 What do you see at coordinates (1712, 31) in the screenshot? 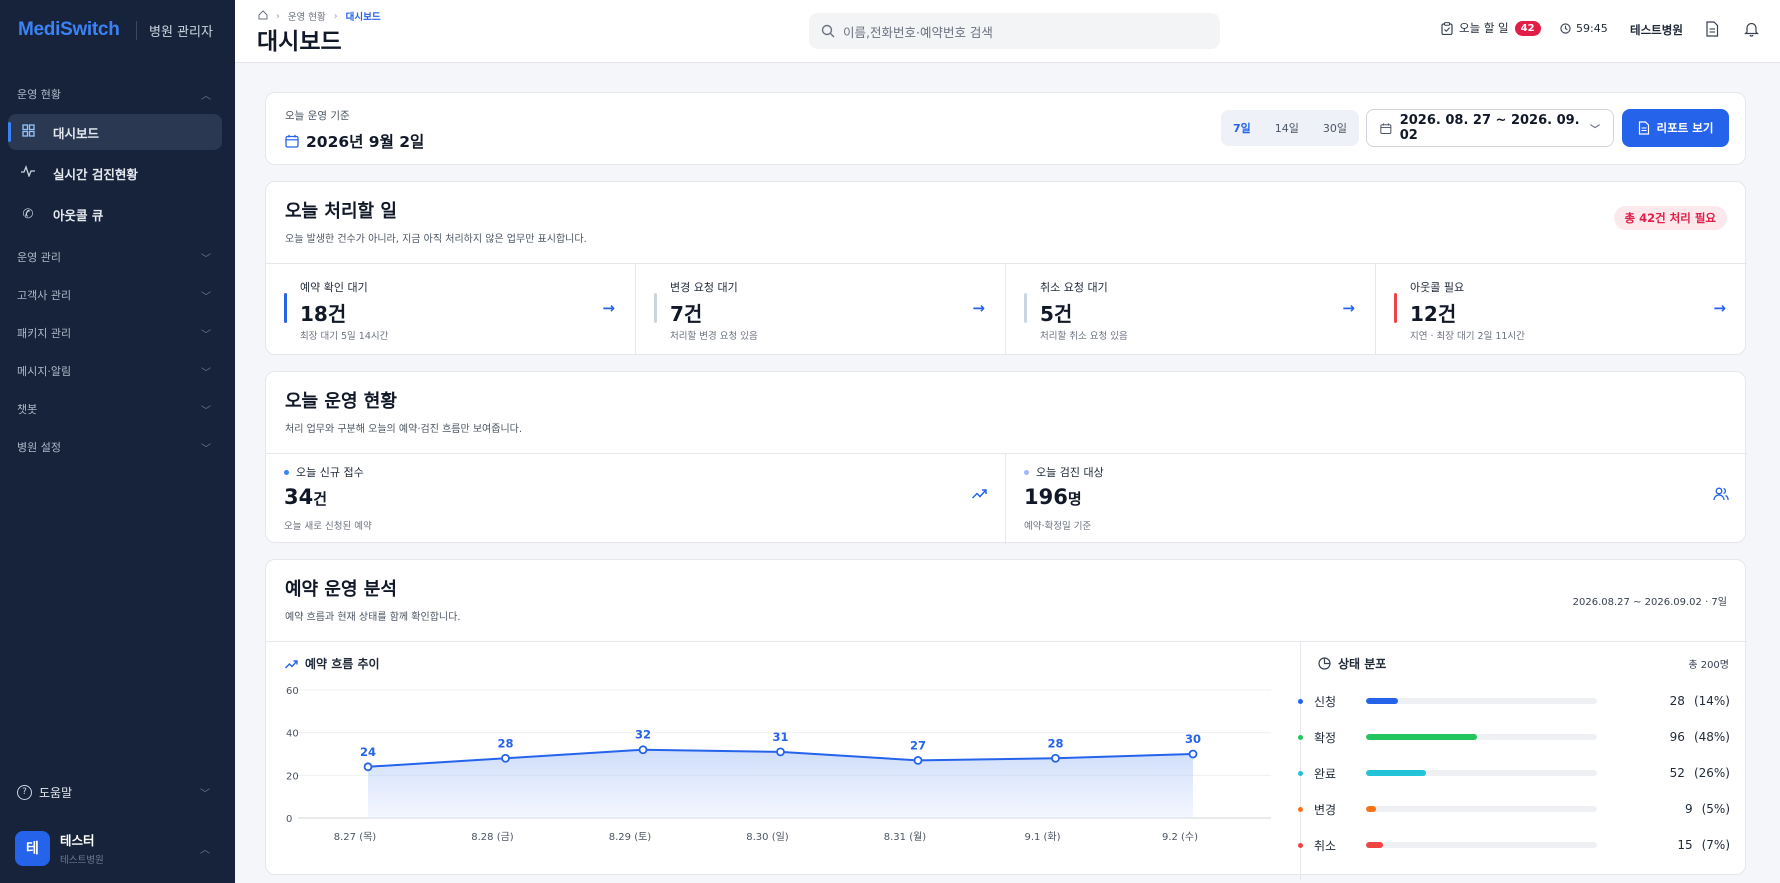
I see `document-icon` at bounding box center [1712, 31].